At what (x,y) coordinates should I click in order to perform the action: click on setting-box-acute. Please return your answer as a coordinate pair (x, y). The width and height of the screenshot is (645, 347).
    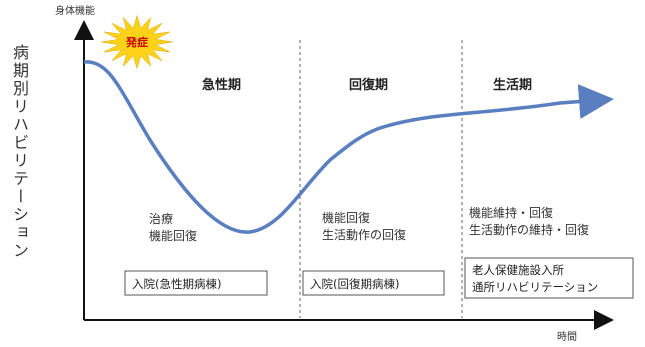
    Looking at the image, I should click on (196, 283).